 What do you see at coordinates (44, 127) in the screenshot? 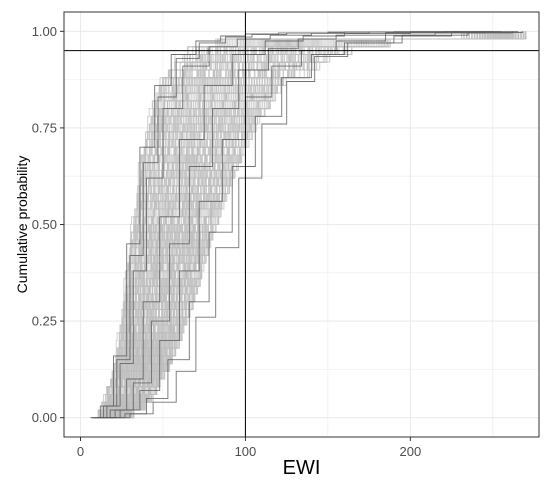
I see `y-tick-label: 0.75` at bounding box center [44, 127].